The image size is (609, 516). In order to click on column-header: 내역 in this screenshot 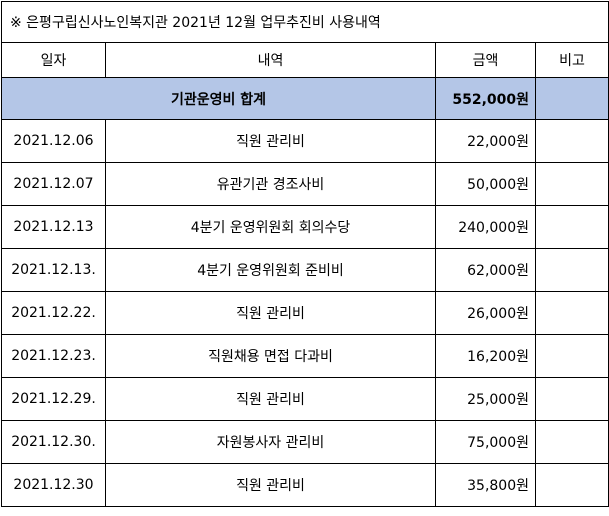, I will do `click(270, 60)`.